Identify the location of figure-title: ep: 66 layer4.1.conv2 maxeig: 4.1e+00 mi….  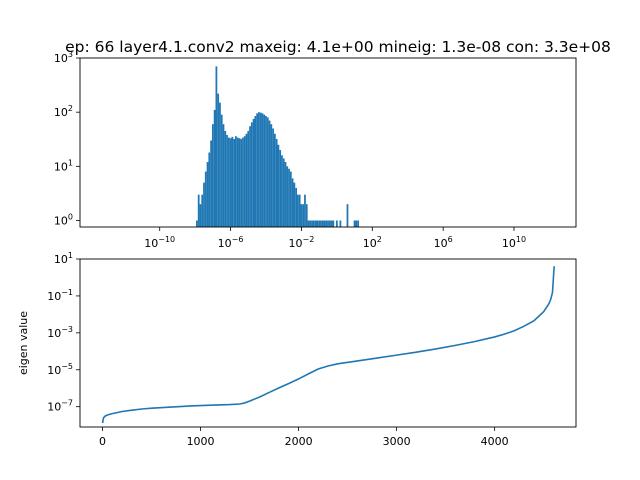
(338, 47).